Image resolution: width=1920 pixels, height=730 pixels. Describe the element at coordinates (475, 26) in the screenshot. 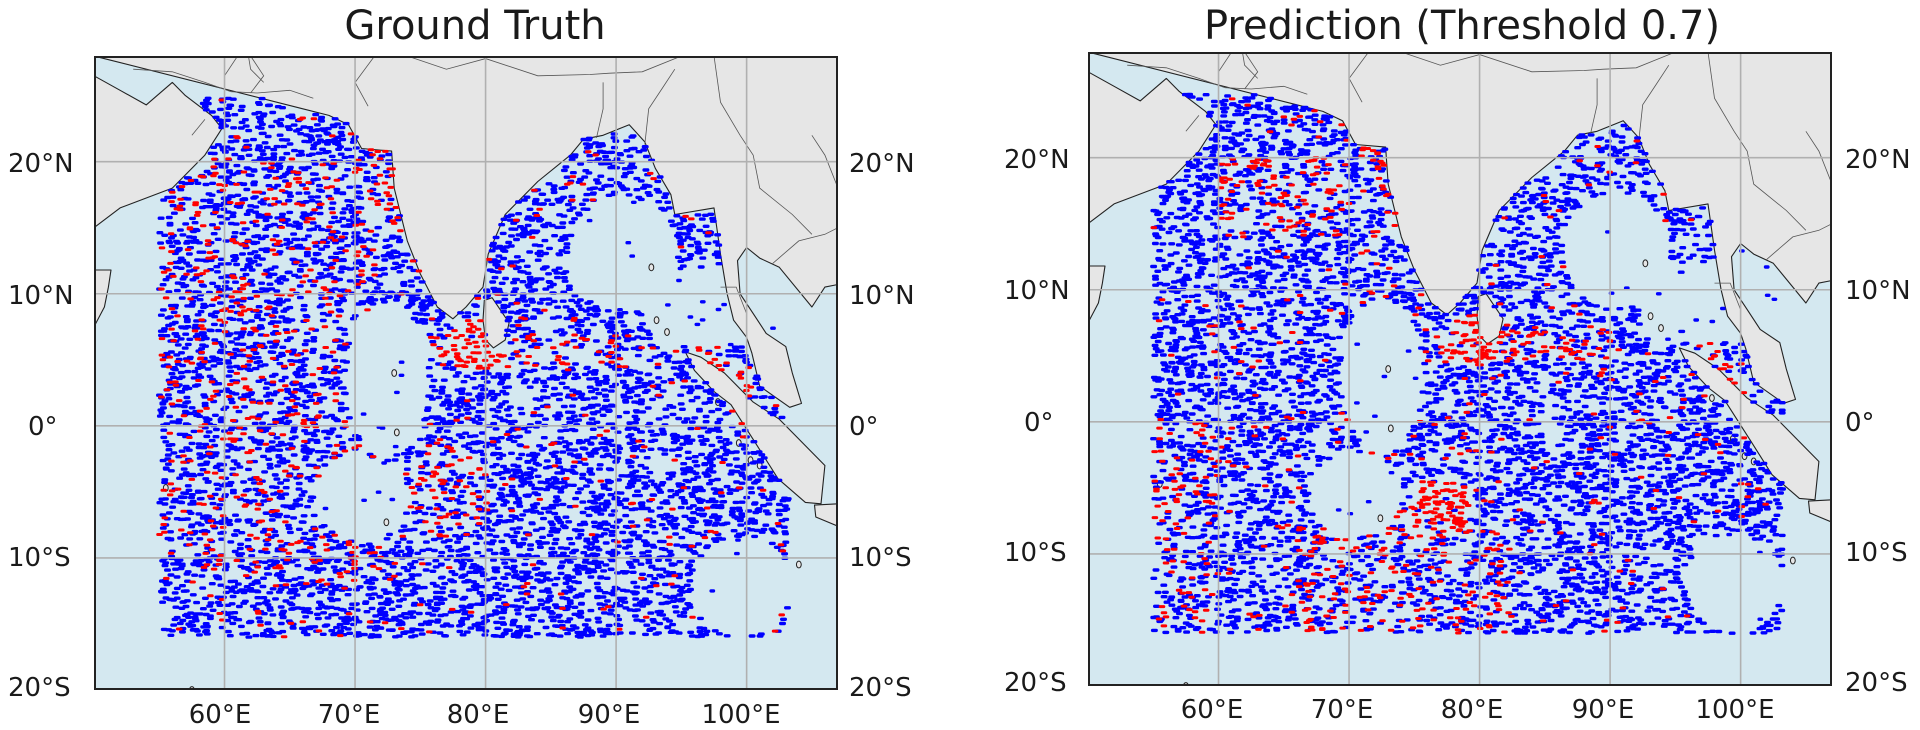

I see `panel-title: Ground Truth` at that location.